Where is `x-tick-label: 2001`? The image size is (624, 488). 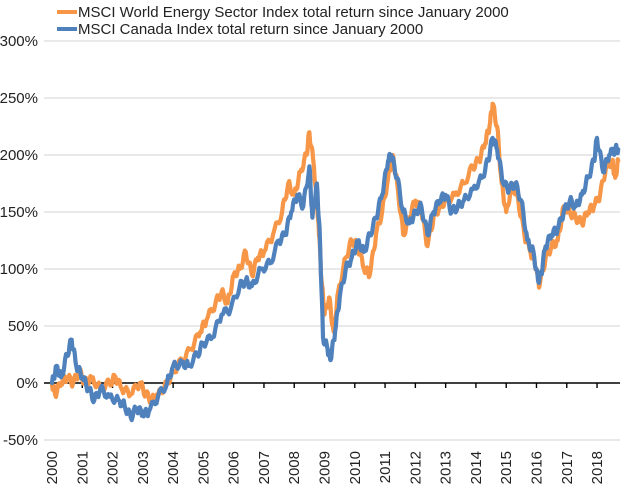
x-tick-label: 2001 is located at coordinates (82, 467).